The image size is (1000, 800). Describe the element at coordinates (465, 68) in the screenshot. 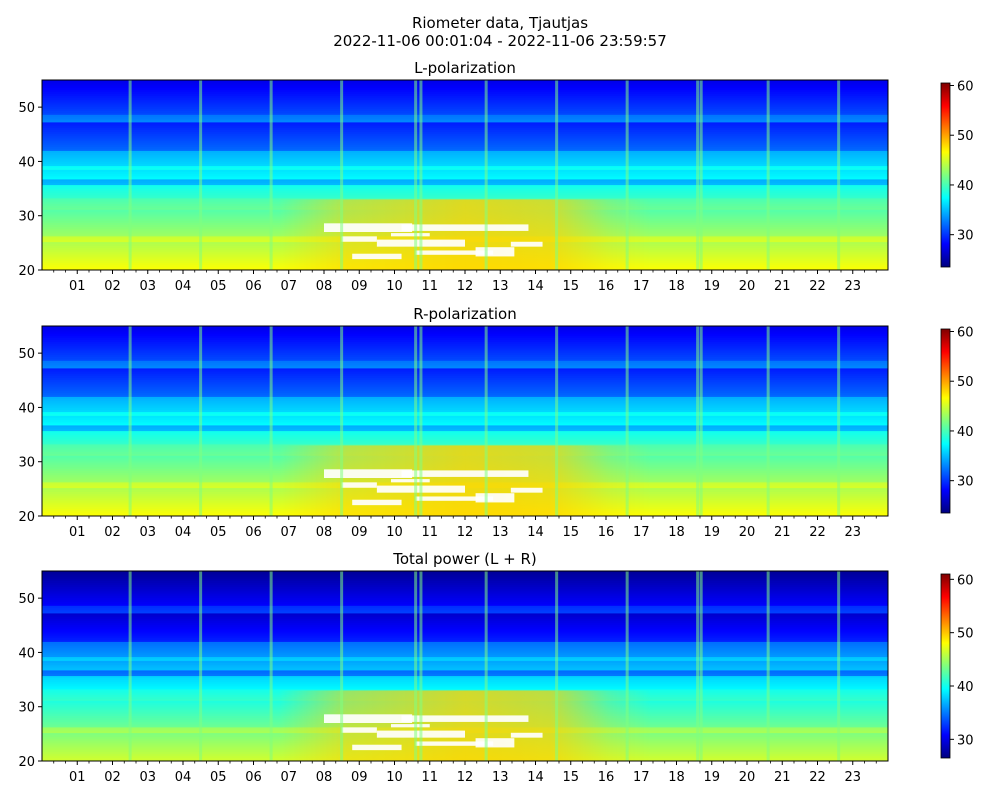

I see `panel-title: L-polarization` at that location.